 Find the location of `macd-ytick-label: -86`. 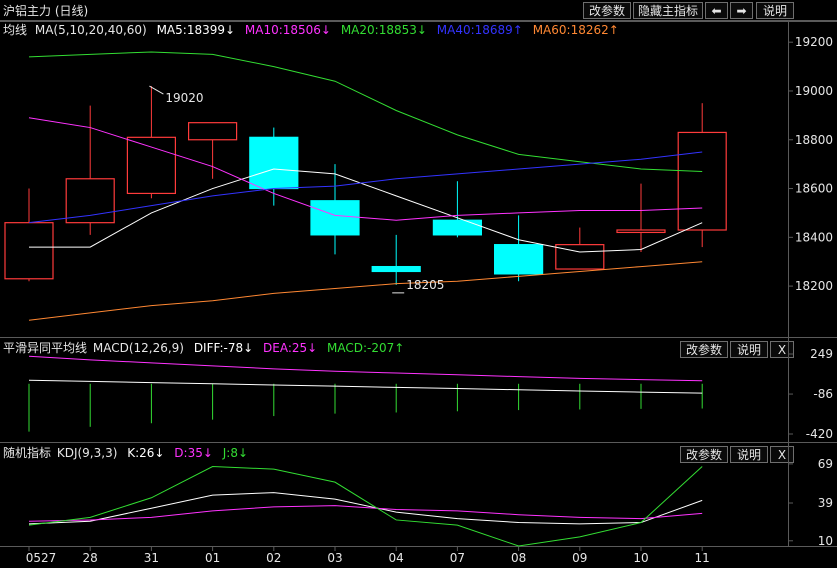

macd-ytick-label: -86 is located at coordinates (823, 394).